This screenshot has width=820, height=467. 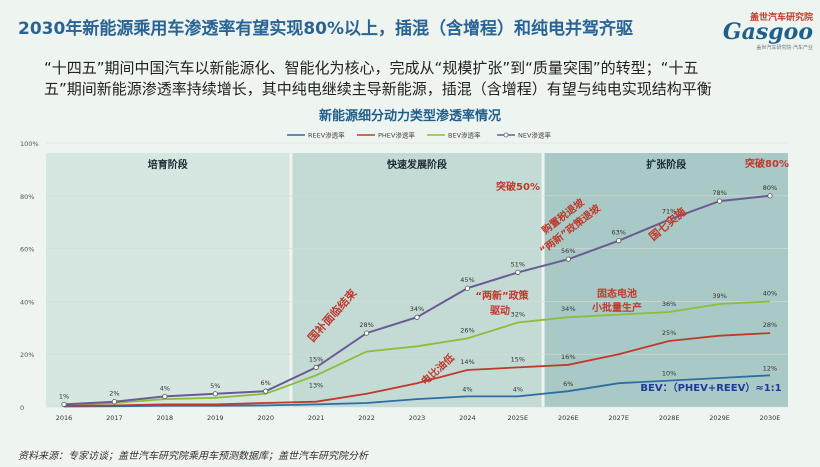 What do you see at coordinates (419, 135) in the screenshot?
I see `chart-legend: REEV渗透率 PHEV渗透率 BEV渗透率 NEV渗透率` at bounding box center [419, 135].